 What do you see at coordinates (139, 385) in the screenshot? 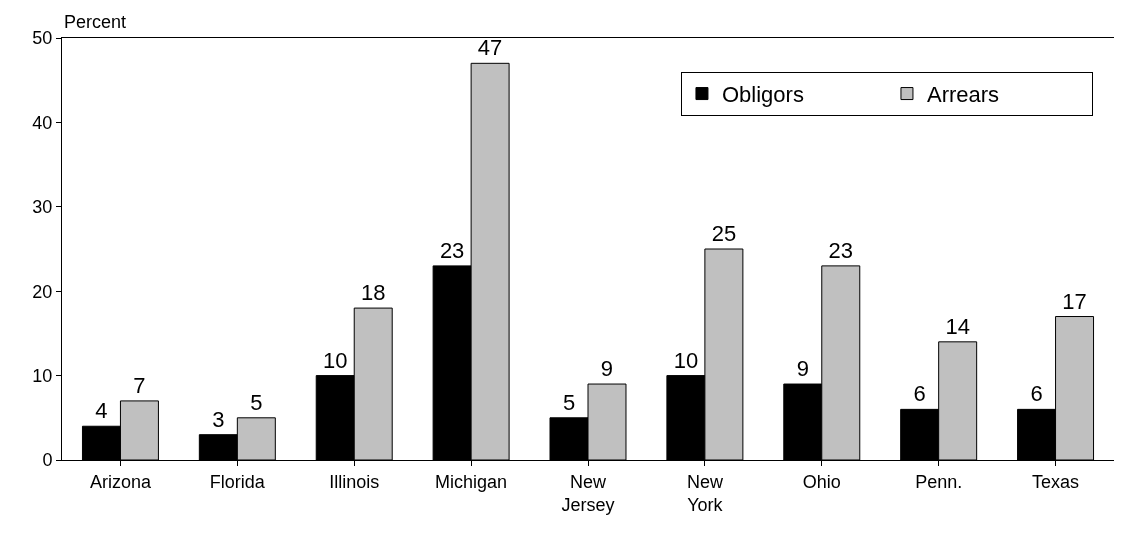
I see `data-label: 7` at bounding box center [139, 385].